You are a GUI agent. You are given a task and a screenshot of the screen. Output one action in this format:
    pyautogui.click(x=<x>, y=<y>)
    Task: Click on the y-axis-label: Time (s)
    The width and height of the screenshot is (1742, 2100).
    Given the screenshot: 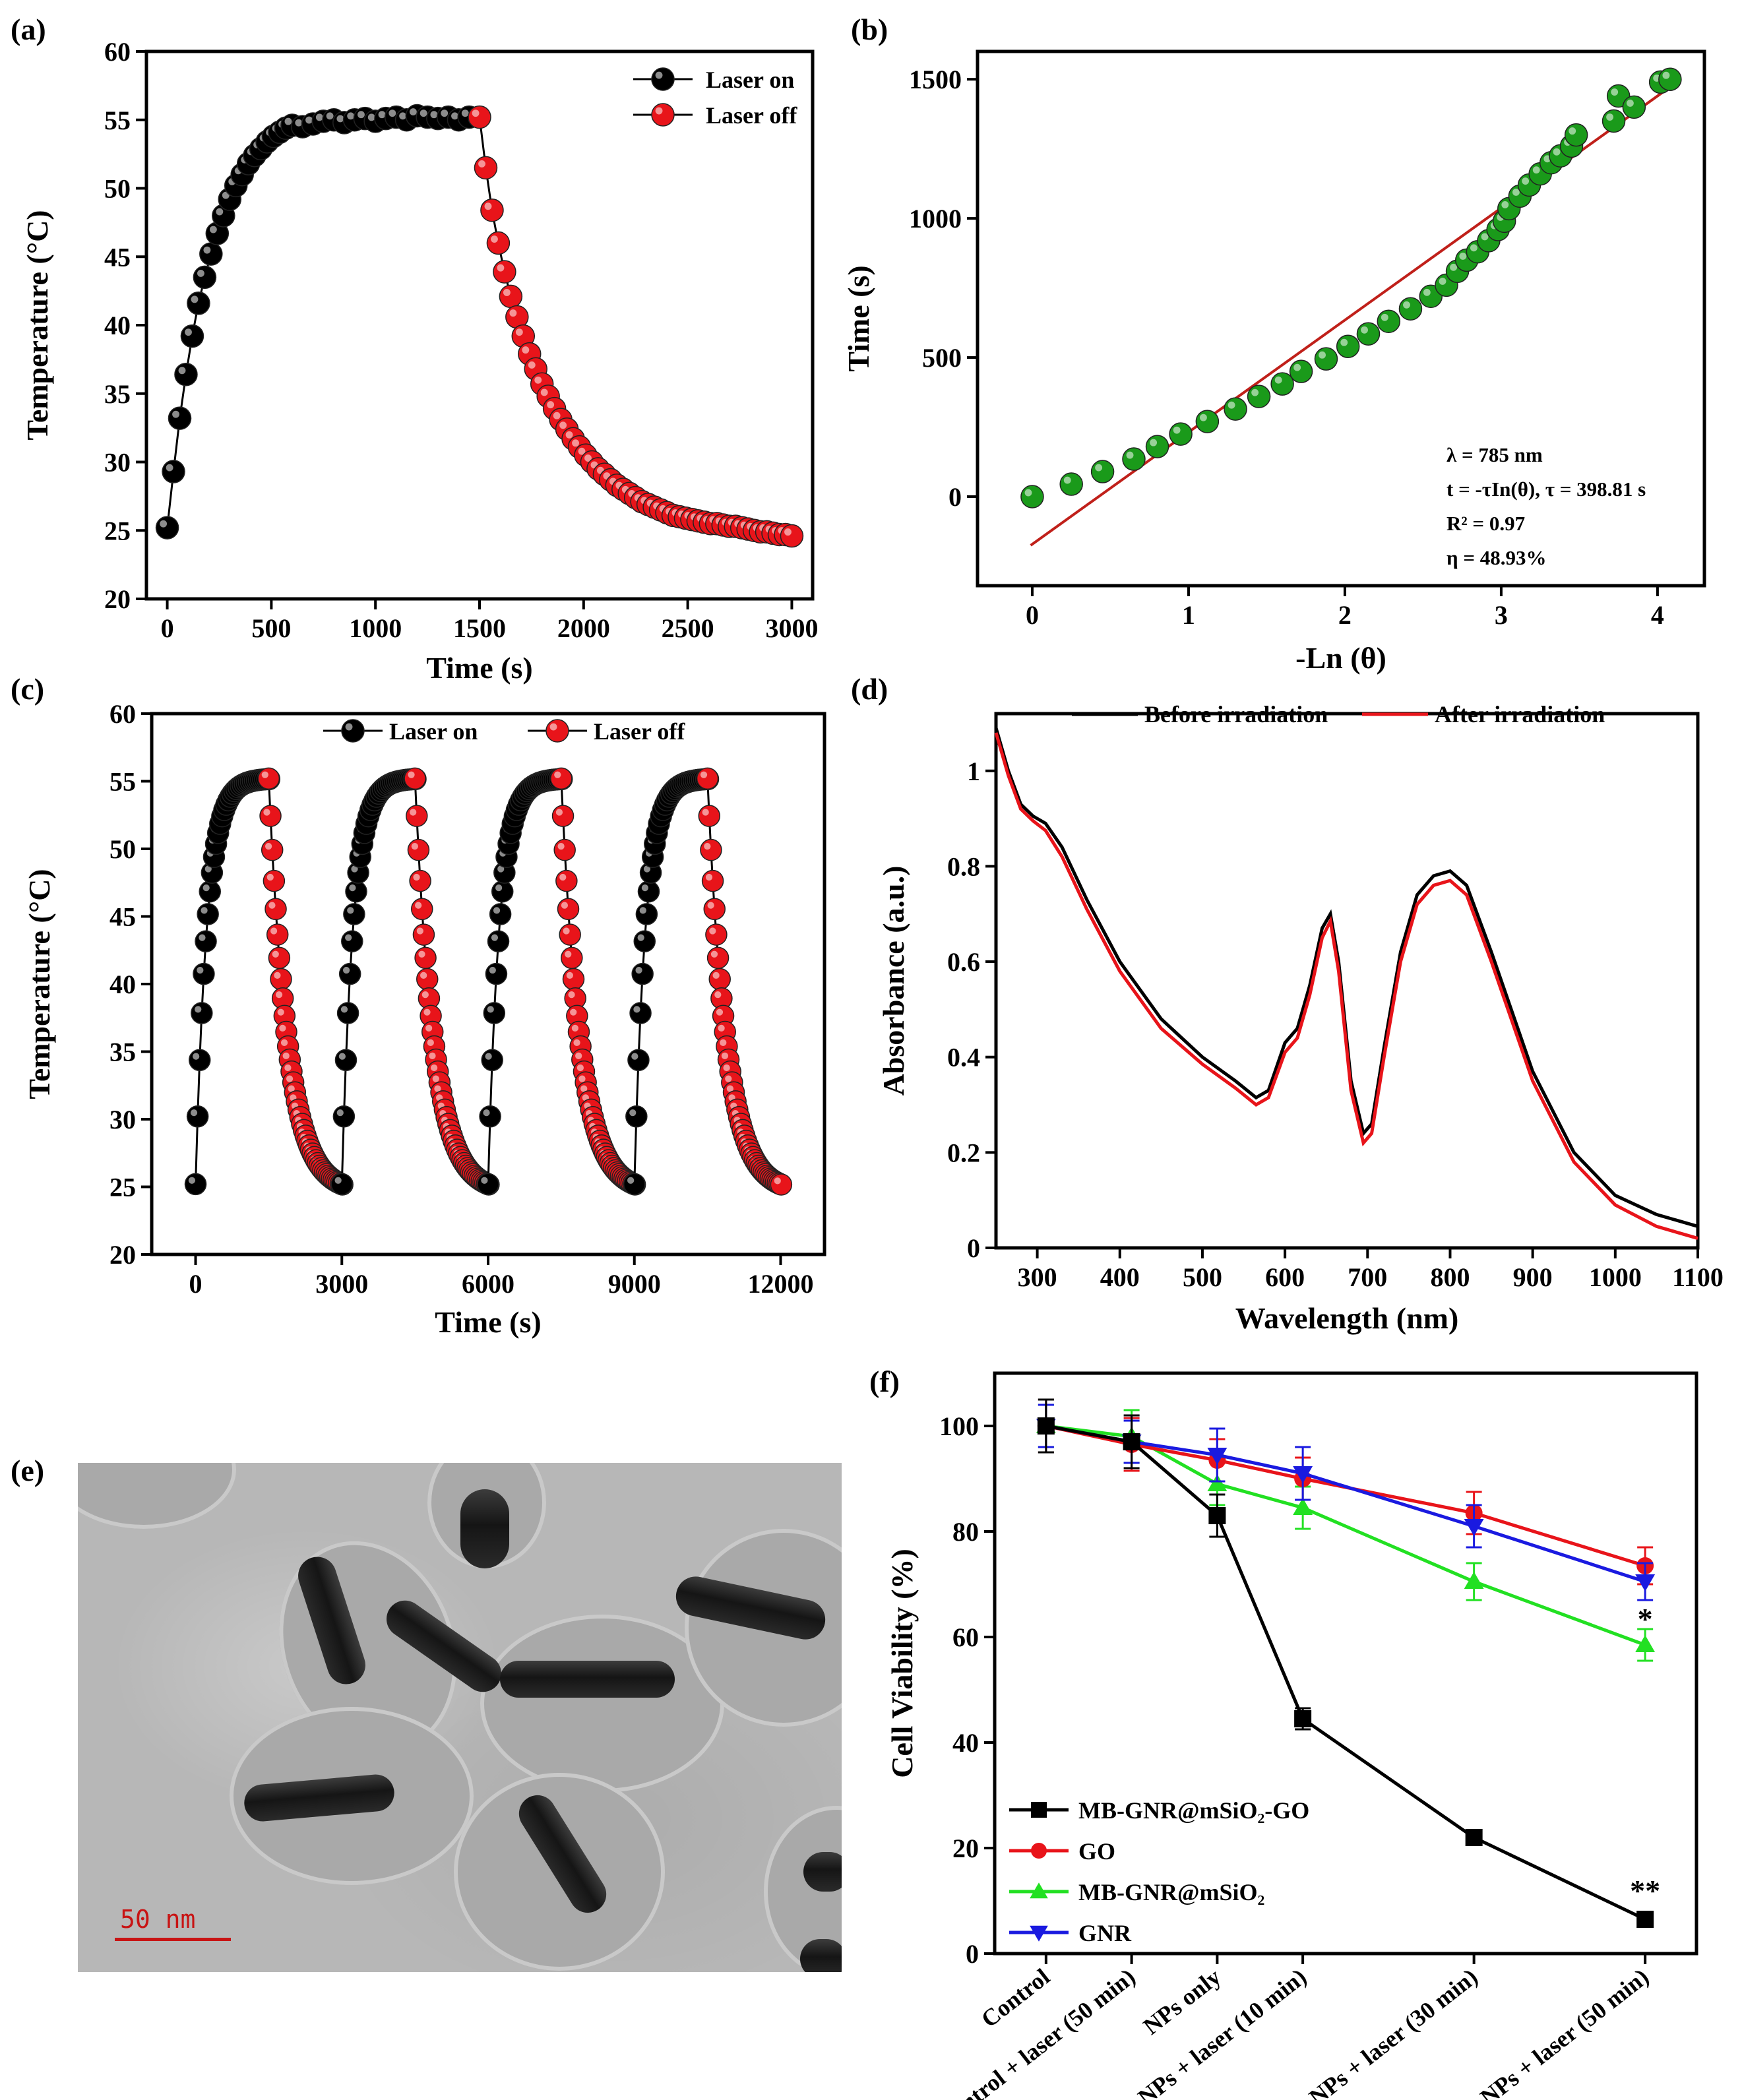 What is the action you would take?
    pyautogui.click(x=858, y=318)
    